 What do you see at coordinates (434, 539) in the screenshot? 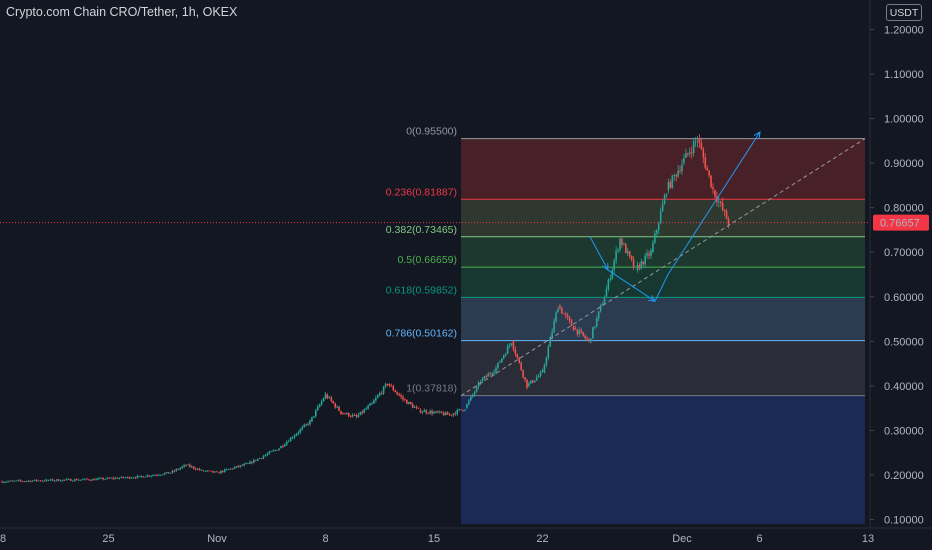
I see `x-tick-label: 15` at bounding box center [434, 539].